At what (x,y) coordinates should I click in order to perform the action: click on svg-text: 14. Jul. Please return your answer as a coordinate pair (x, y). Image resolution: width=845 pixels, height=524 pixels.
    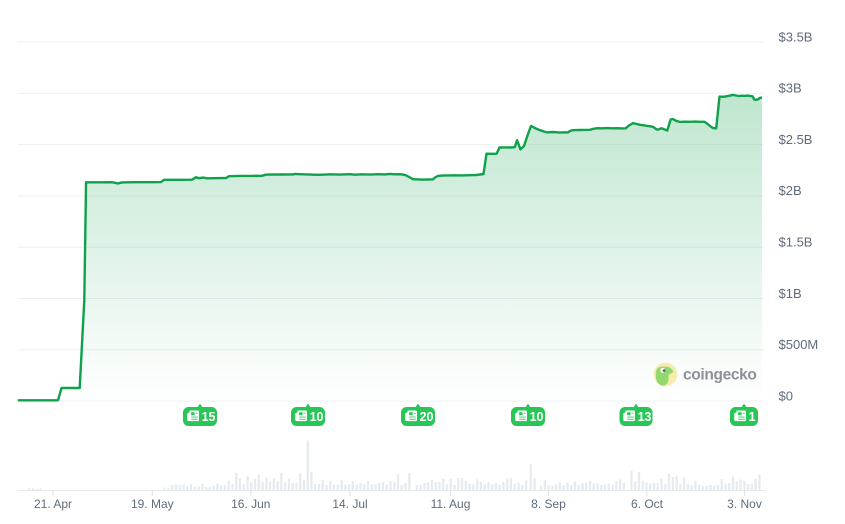
    Looking at the image, I should click on (349, 504).